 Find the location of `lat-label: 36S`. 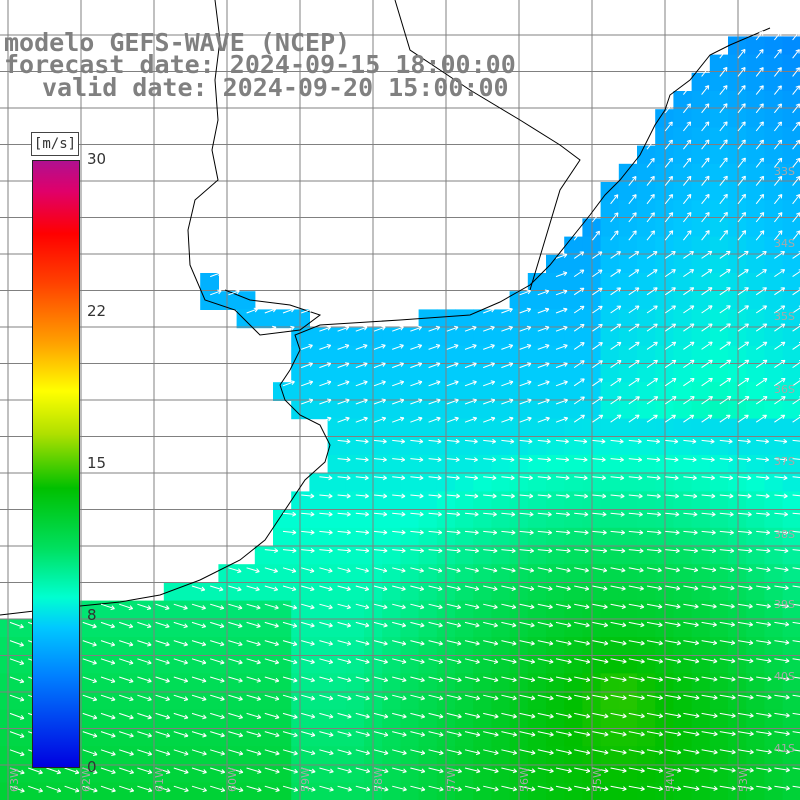

lat-label: 36S is located at coordinates (784, 389).